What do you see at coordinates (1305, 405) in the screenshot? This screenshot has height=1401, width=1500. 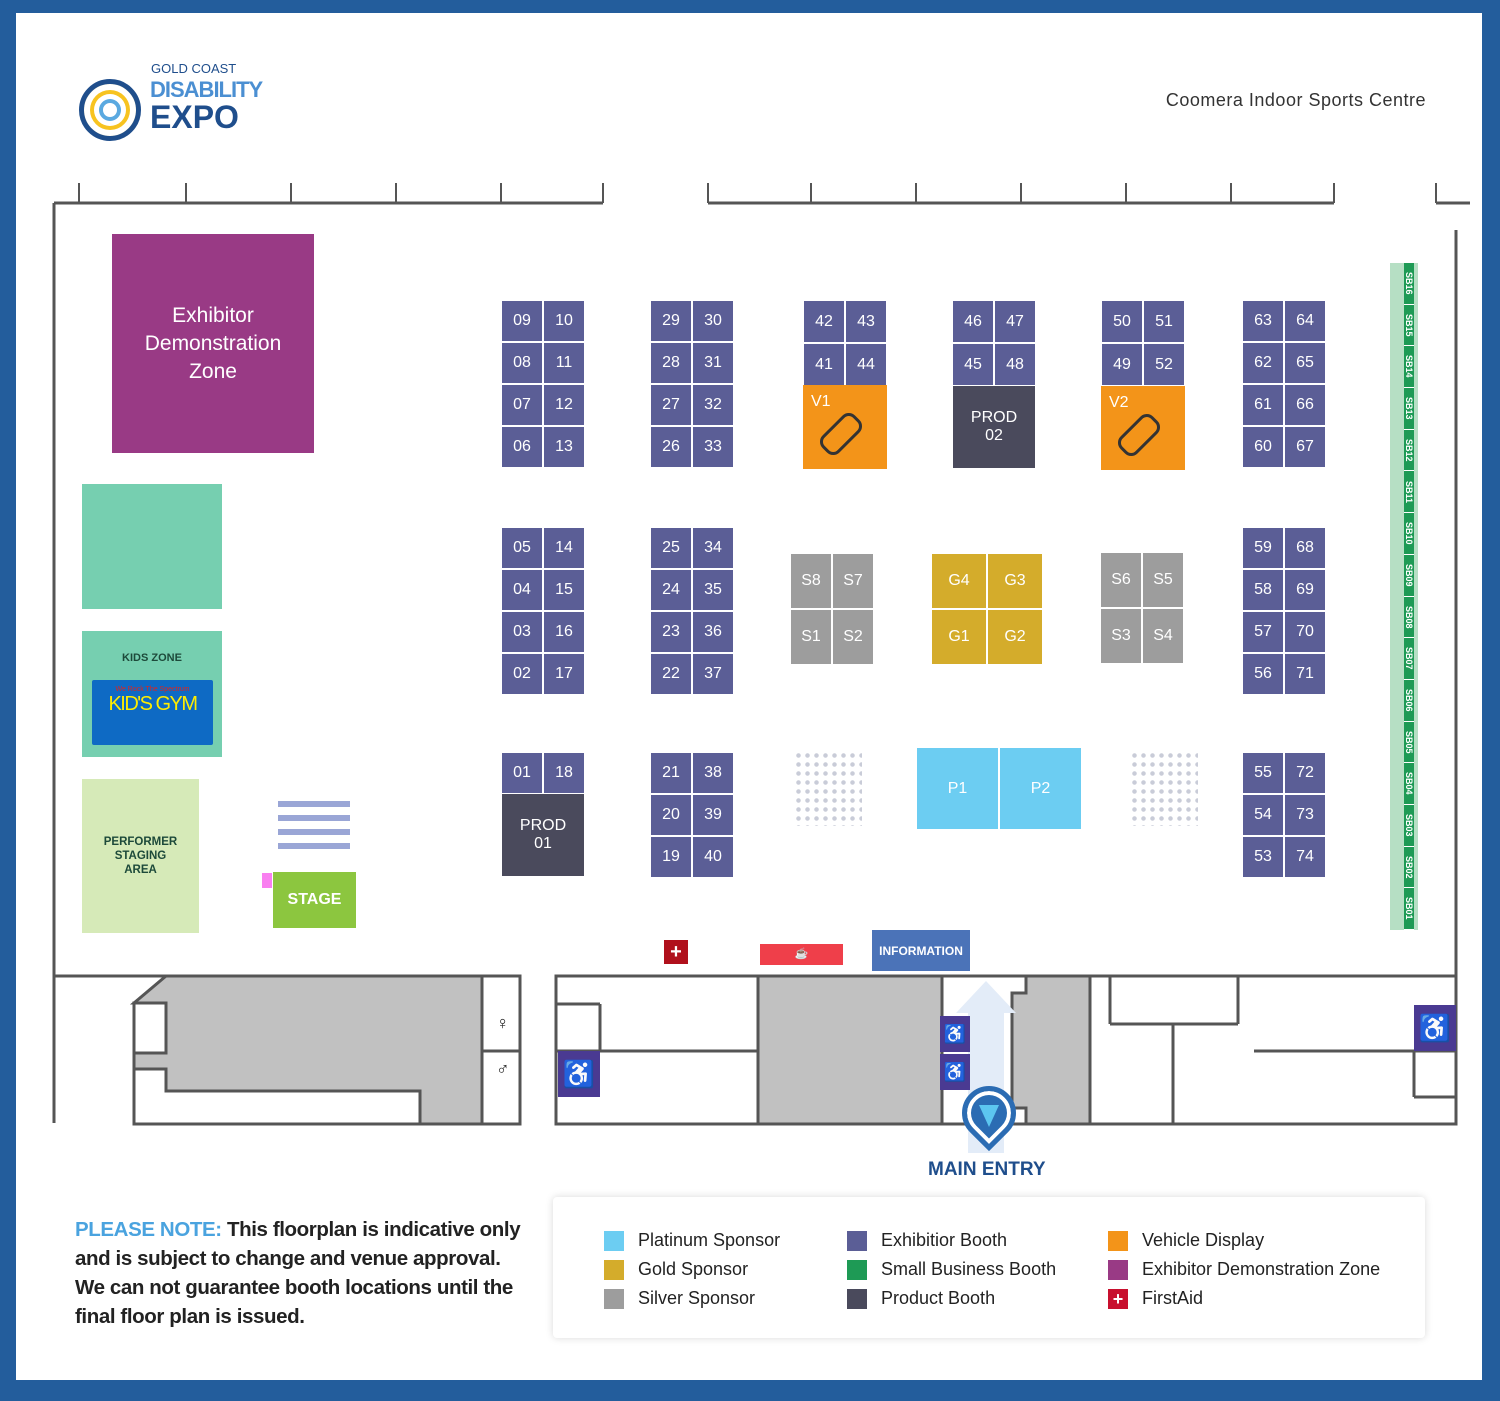 I see `booth-66: 66` at bounding box center [1305, 405].